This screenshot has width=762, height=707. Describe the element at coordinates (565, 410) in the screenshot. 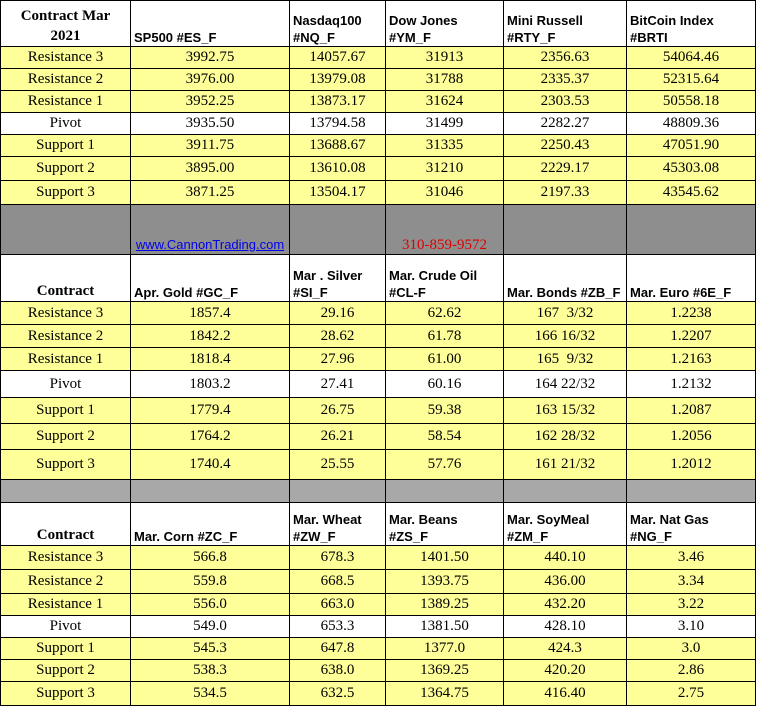

I see `level-value: 163 15/32` at that location.